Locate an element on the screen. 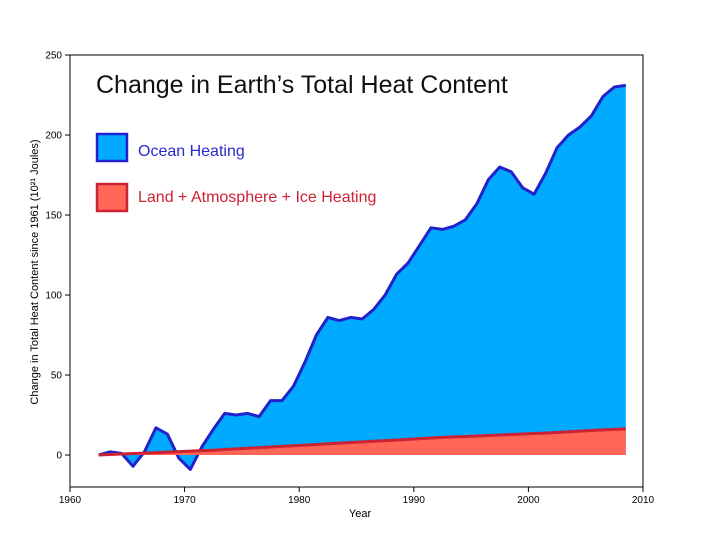 This screenshot has height=540, width=720. y-tick-label: 200 is located at coordinates (53, 136).